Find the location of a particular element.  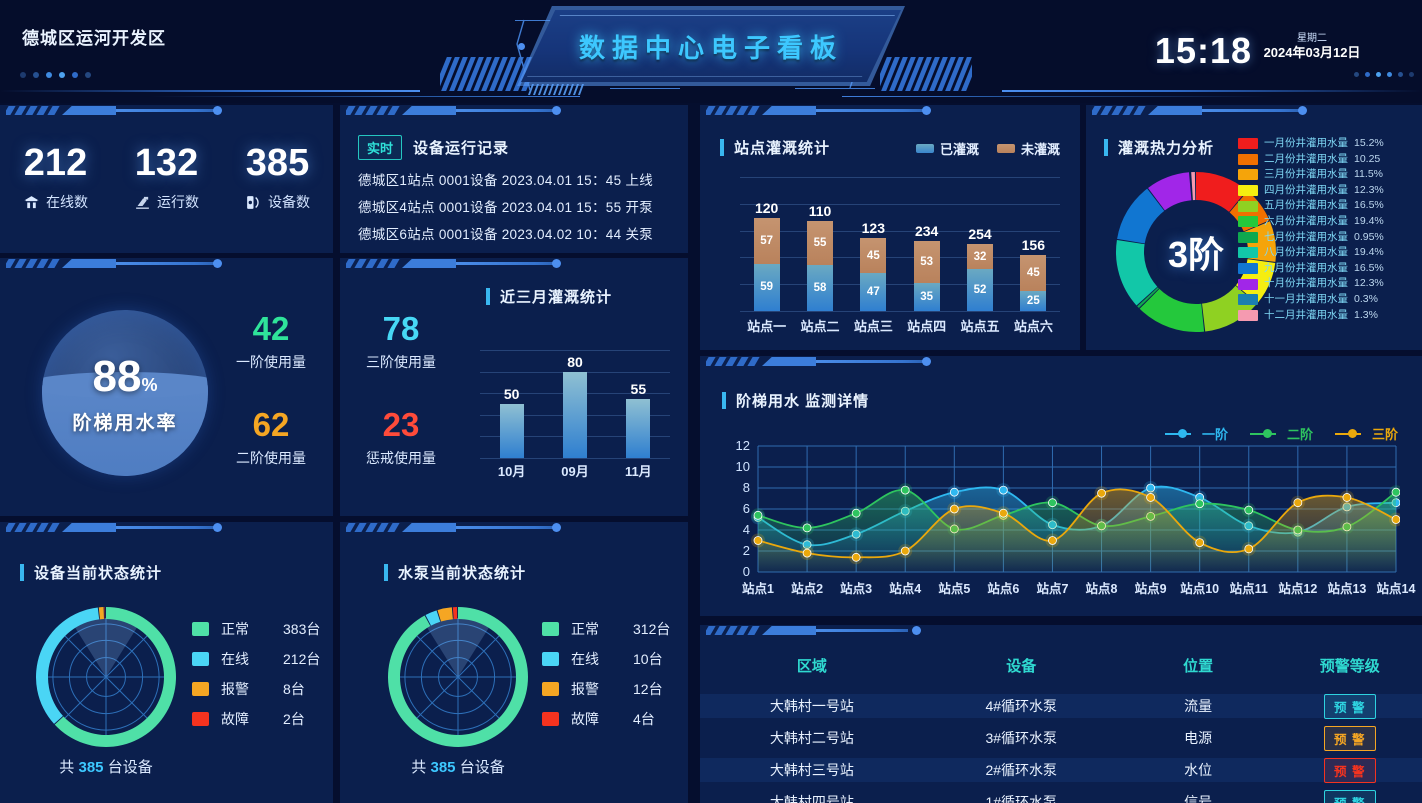

bar-segment-irrigated: 35 is located at coordinates (926, 297).